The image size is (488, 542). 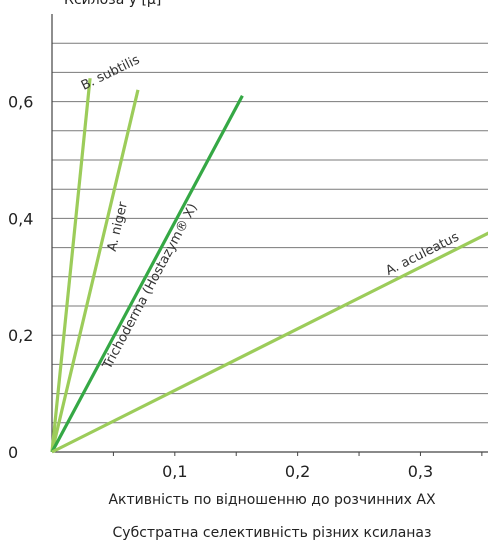 I want to click on y-tick-label: 0, so click(x=13, y=452).